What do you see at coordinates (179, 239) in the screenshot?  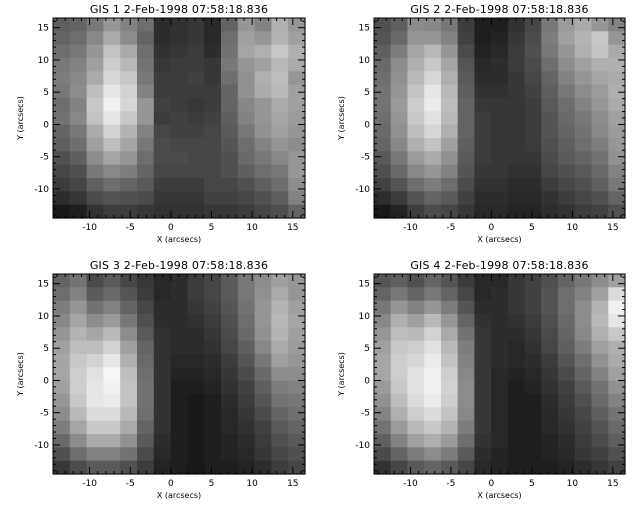 I see `x-axis-label: X (arcsecs)` at bounding box center [179, 239].